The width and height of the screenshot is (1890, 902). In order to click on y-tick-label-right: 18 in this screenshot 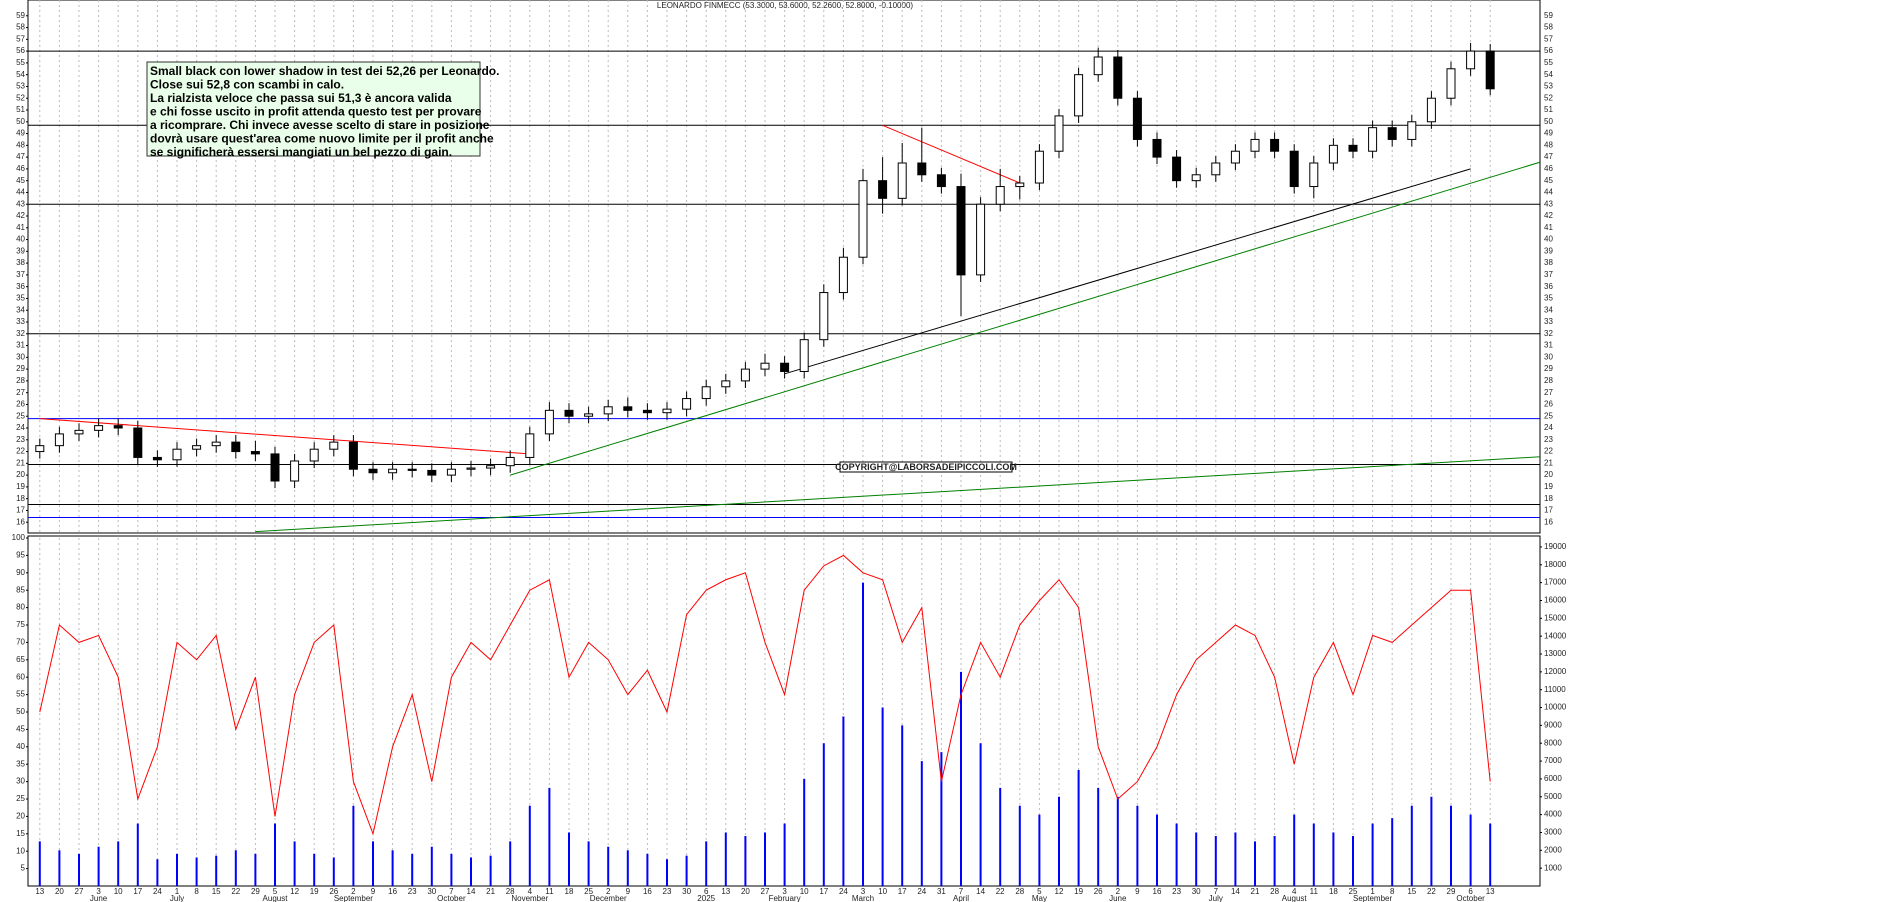, I will do `click(1548, 498)`.